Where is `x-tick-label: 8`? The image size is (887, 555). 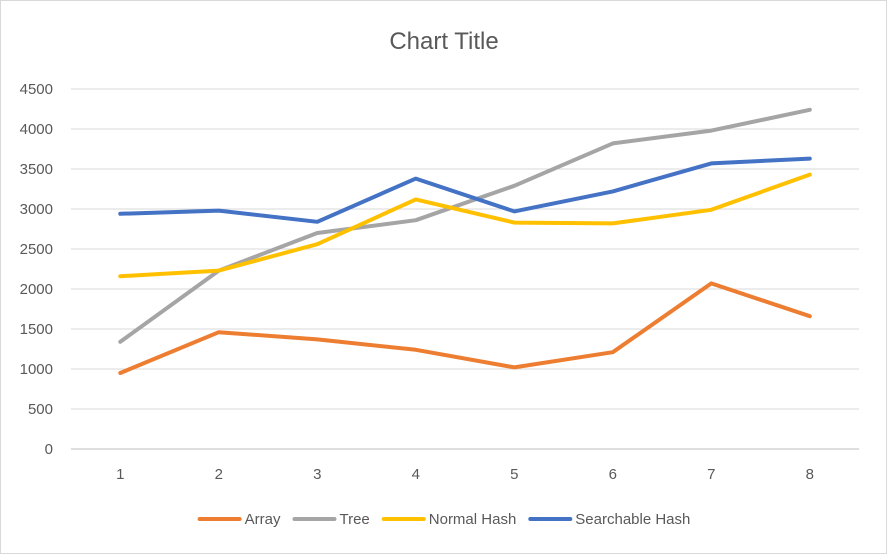
x-tick-label: 8 is located at coordinates (810, 474).